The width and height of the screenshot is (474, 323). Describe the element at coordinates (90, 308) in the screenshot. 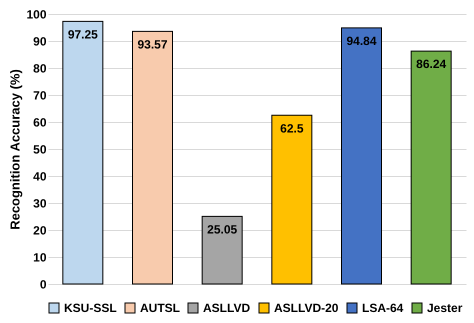

I see `legend-label: KSU-SSL` at that location.